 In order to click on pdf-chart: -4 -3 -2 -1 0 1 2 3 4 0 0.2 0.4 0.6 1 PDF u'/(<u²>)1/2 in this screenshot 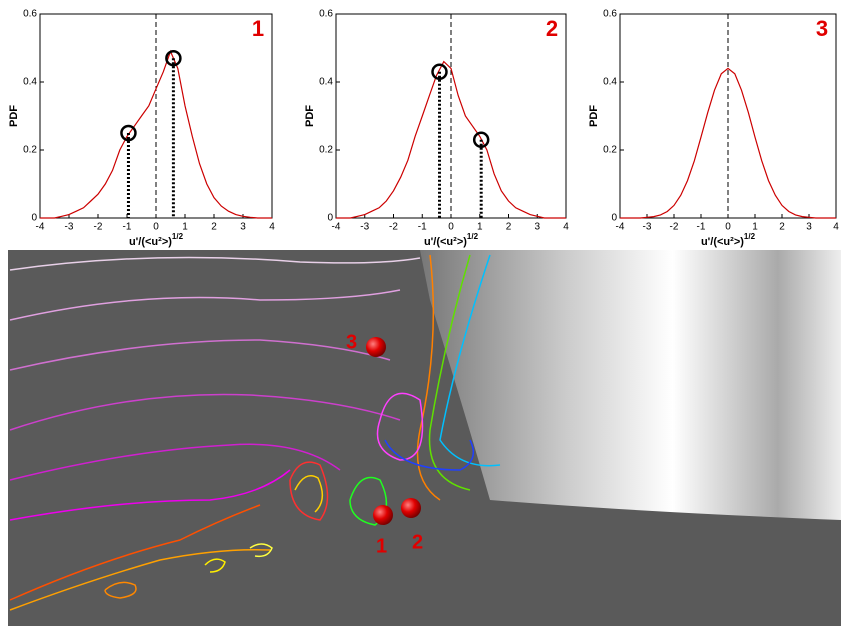, I will do `click(141, 128)`.